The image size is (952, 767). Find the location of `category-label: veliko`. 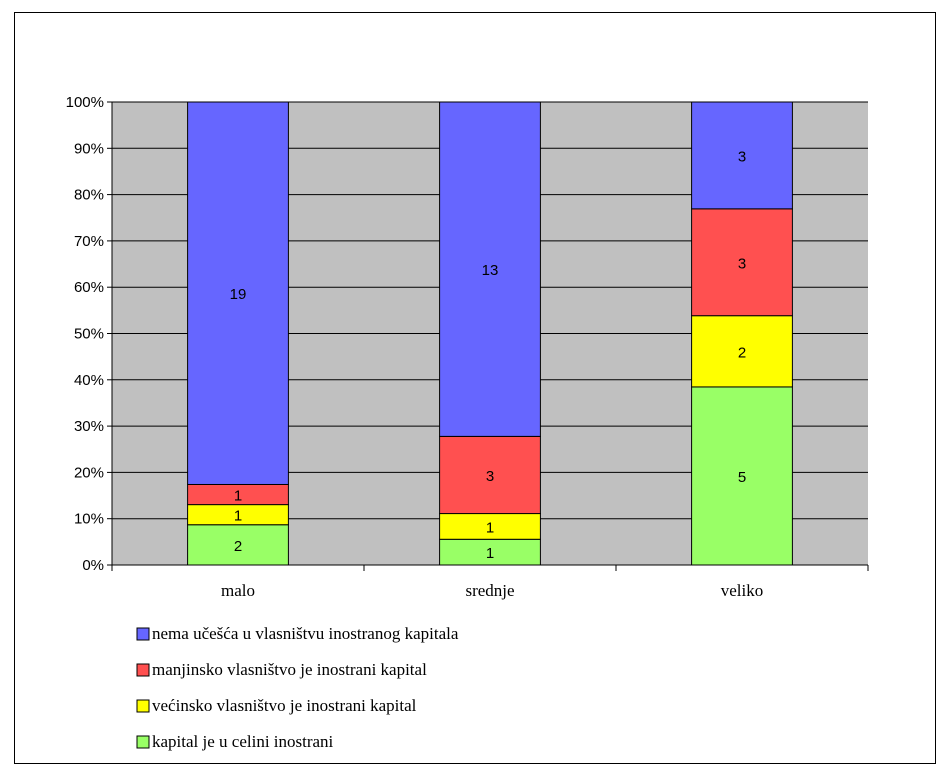

category-label: veliko is located at coordinates (742, 590).